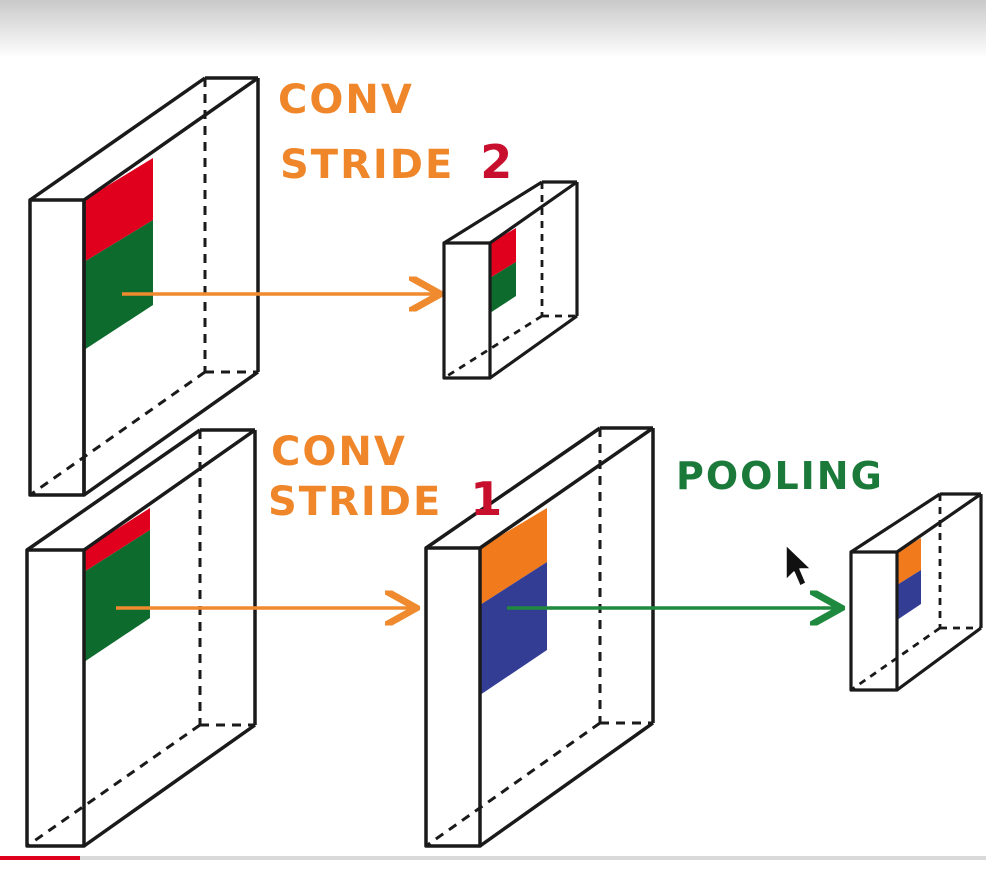 This screenshot has height=869, width=986. I want to click on input-top-green-patch, so click(118, 285).